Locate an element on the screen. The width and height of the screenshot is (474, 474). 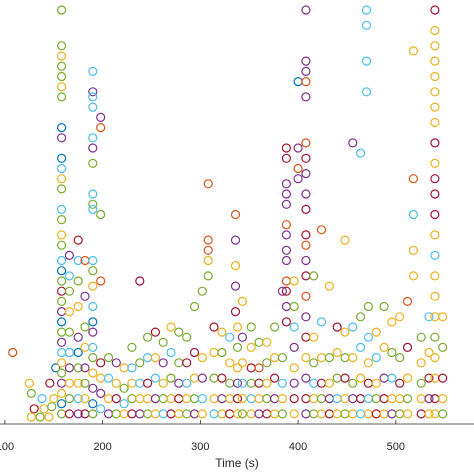
x-tick-label: 300 is located at coordinates (200, 447).